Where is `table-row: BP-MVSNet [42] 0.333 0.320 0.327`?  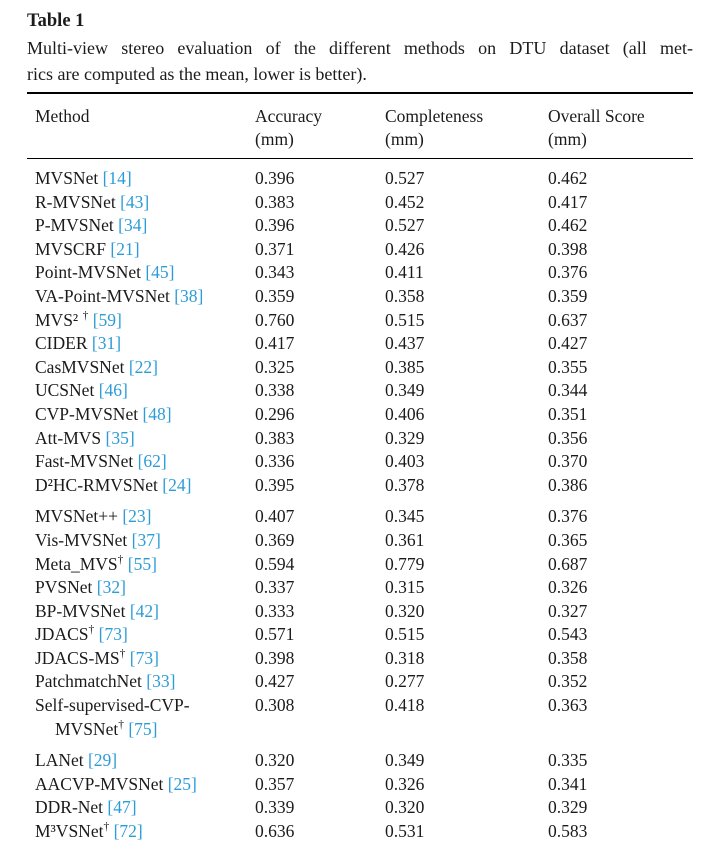
table-row: BP-MVSNet [42] 0.333 0.320 0.327 is located at coordinates (360, 612).